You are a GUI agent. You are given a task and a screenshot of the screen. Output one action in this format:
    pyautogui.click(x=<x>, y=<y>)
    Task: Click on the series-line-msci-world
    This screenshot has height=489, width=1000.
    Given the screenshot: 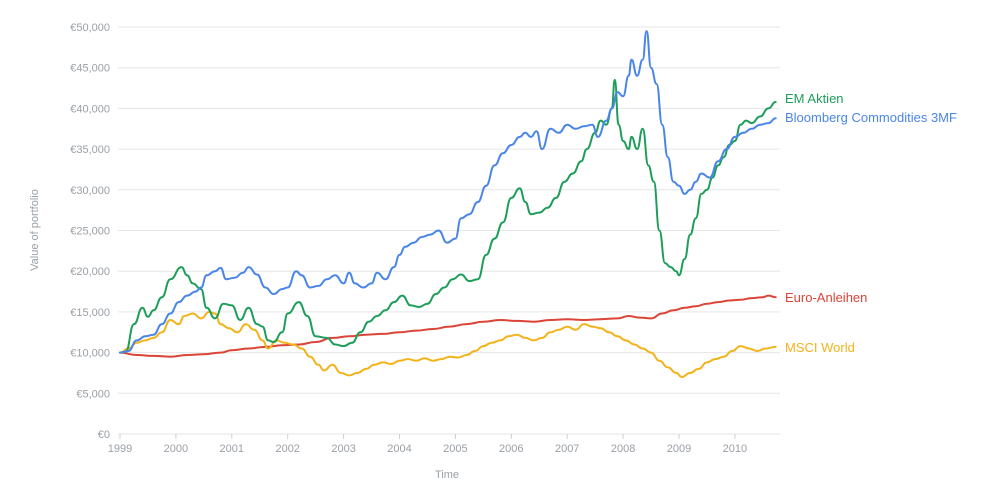 What is the action you would take?
    pyautogui.click(x=448, y=344)
    